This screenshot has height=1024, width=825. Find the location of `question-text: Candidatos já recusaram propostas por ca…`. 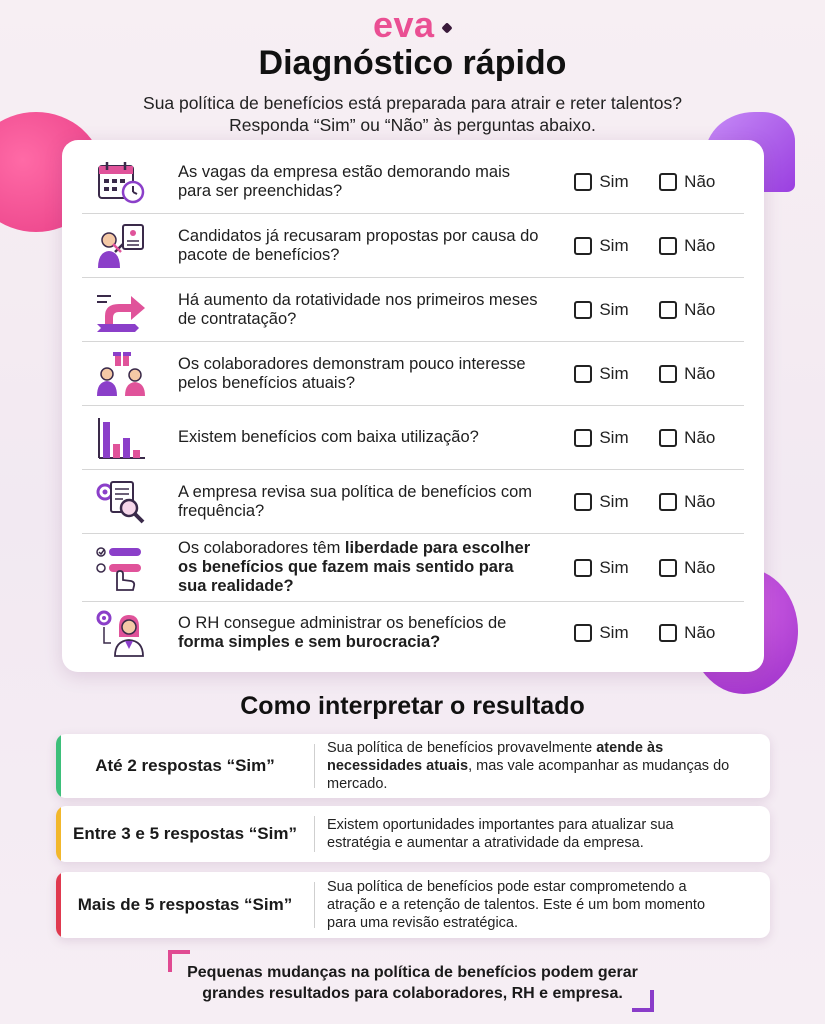

question-text: Candidatos já recusaram propostas por ca… is located at coordinates (358, 245).